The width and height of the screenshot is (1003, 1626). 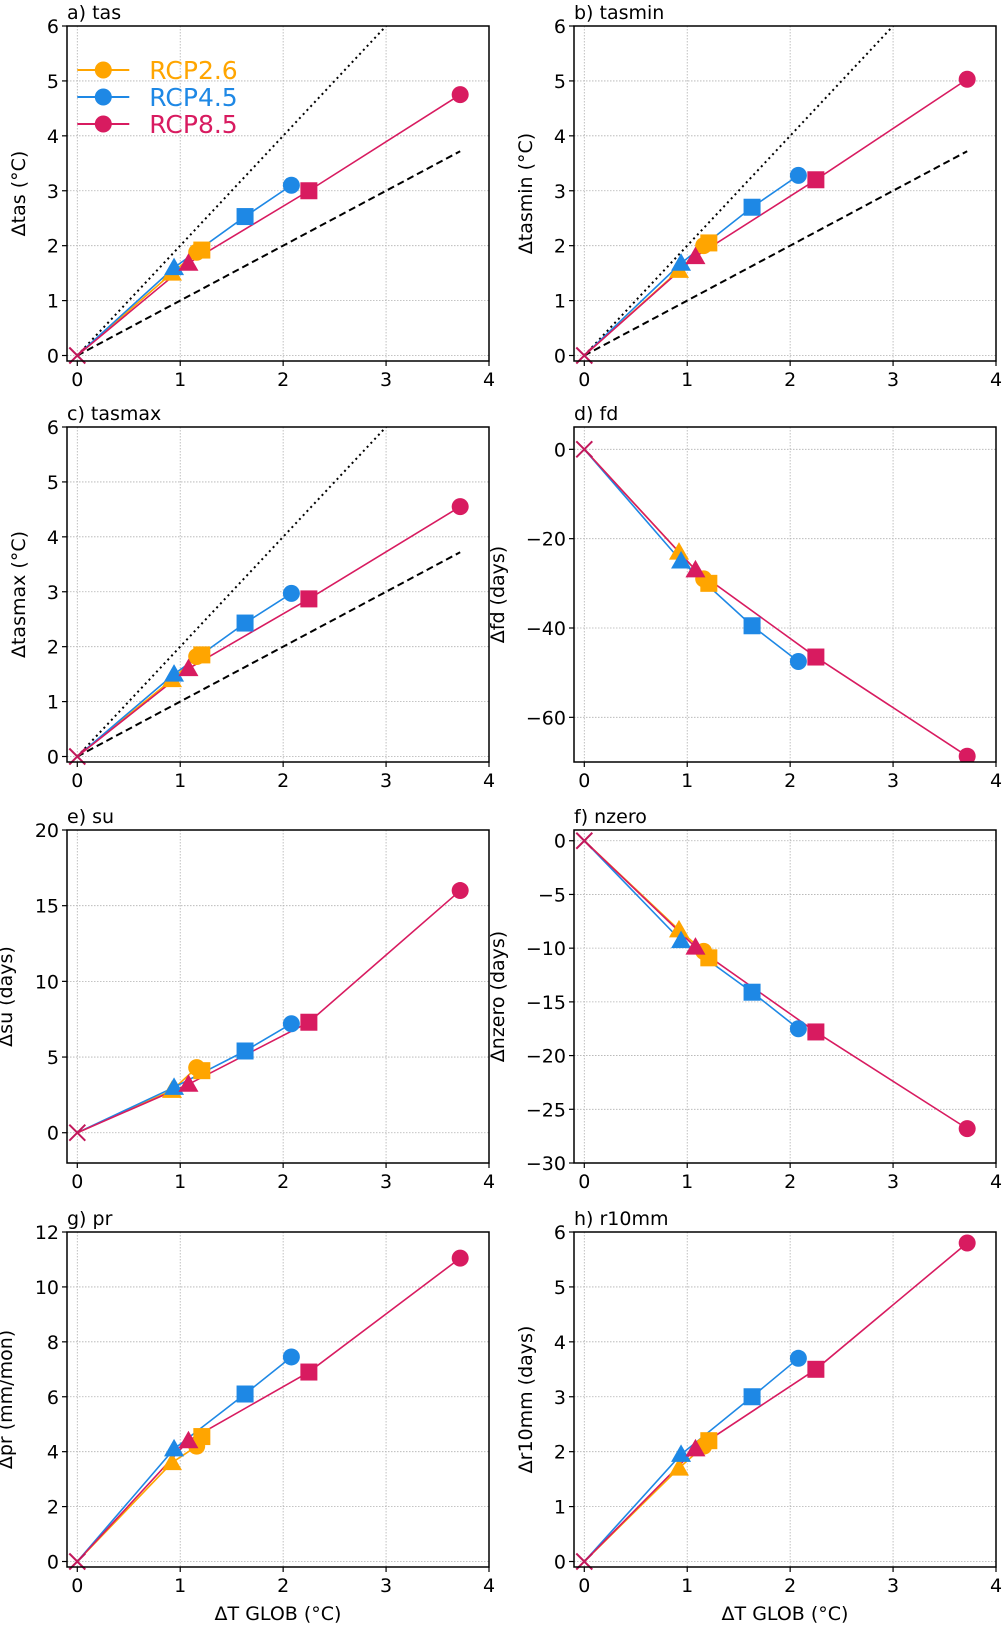 What do you see at coordinates (560, 1398) in the screenshot?
I see `y-tick-label: 3` at bounding box center [560, 1398].